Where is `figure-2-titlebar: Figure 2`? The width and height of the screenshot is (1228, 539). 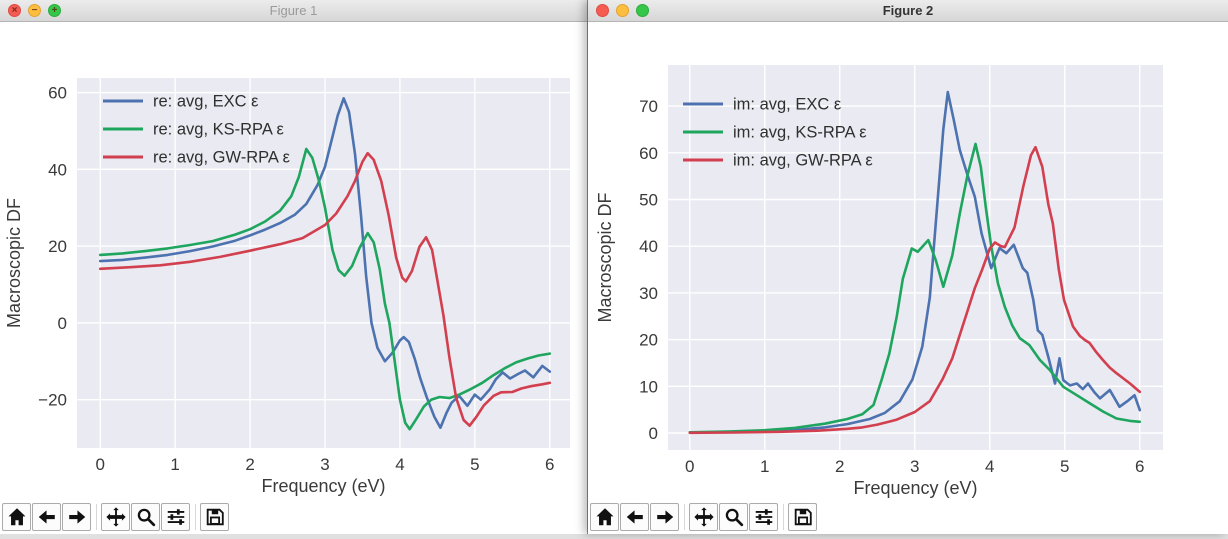
figure-2-titlebar: Figure 2 is located at coordinates (908, 11).